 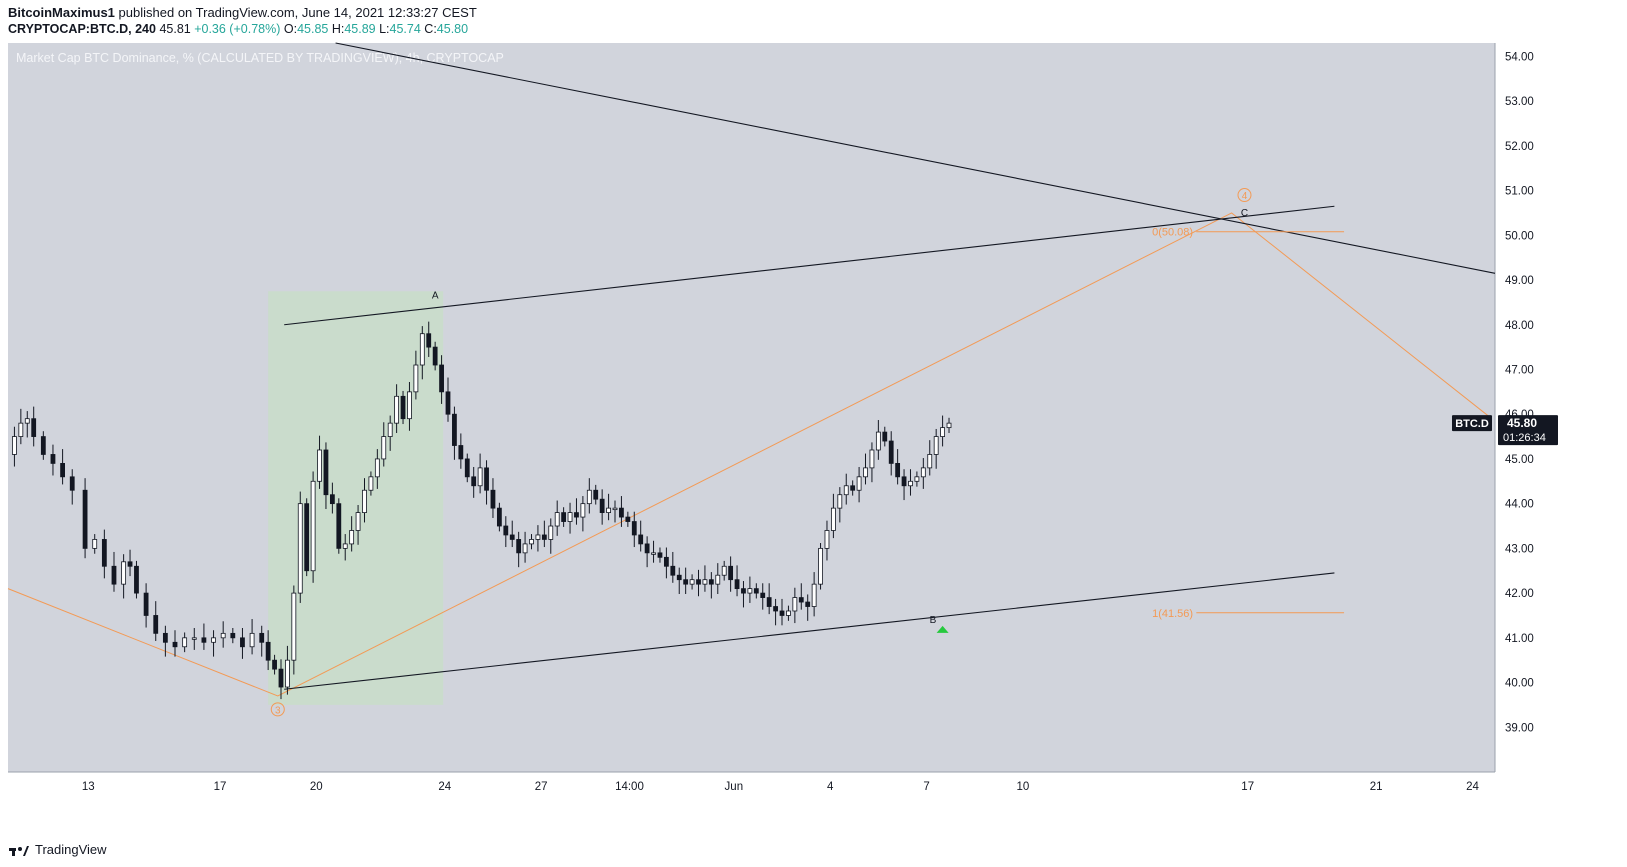 I want to click on price-tick-label: 48.00, so click(x=1519, y=326).